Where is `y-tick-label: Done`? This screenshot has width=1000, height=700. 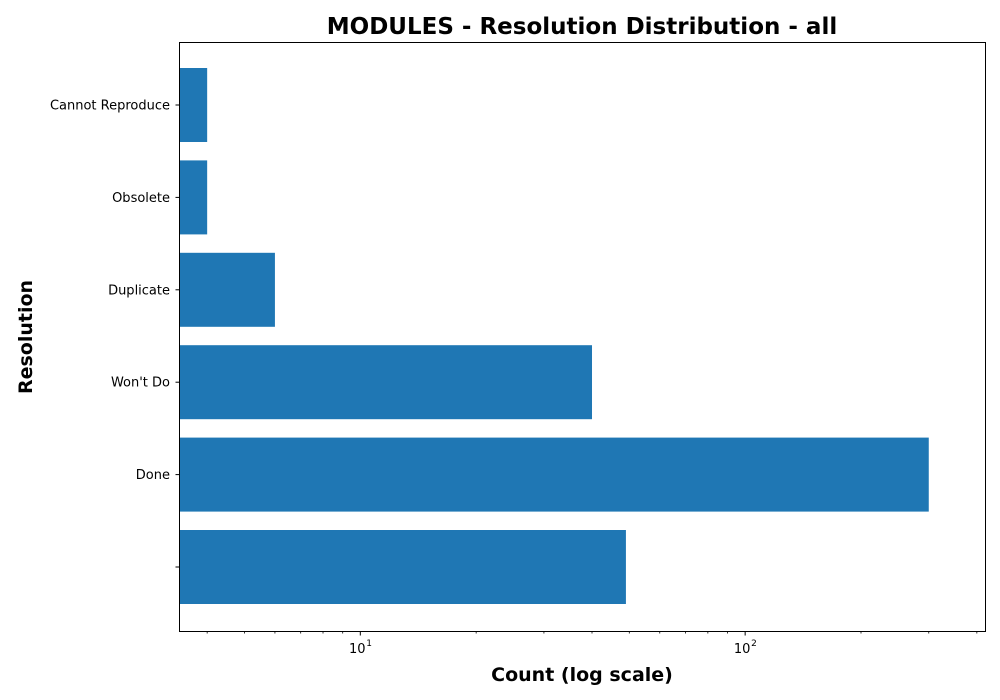 y-tick-label: Done is located at coordinates (153, 475).